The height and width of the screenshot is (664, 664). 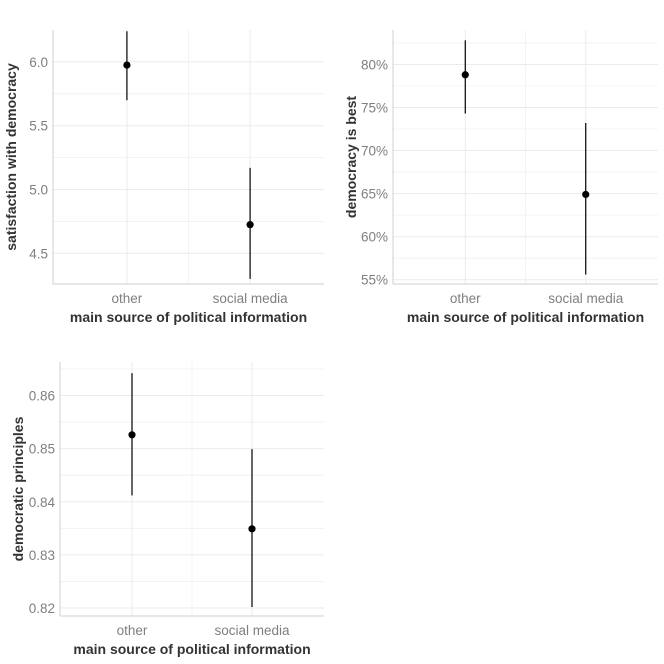 What do you see at coordinates (374, 151) in the screenshot?
I see `y-tick-label: 70%` at bounding box center [374, 151].